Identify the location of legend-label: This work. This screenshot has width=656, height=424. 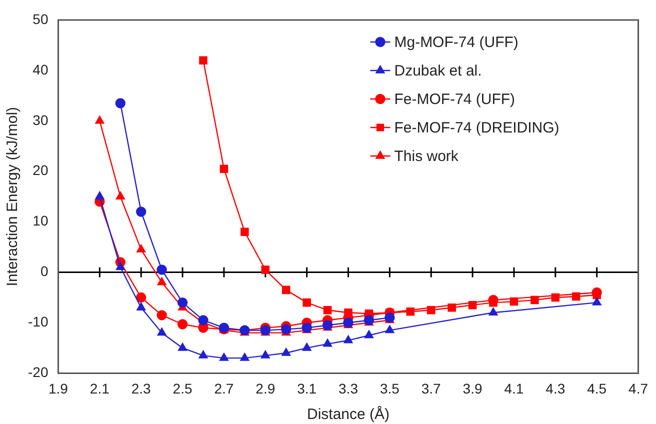
(426, 157).